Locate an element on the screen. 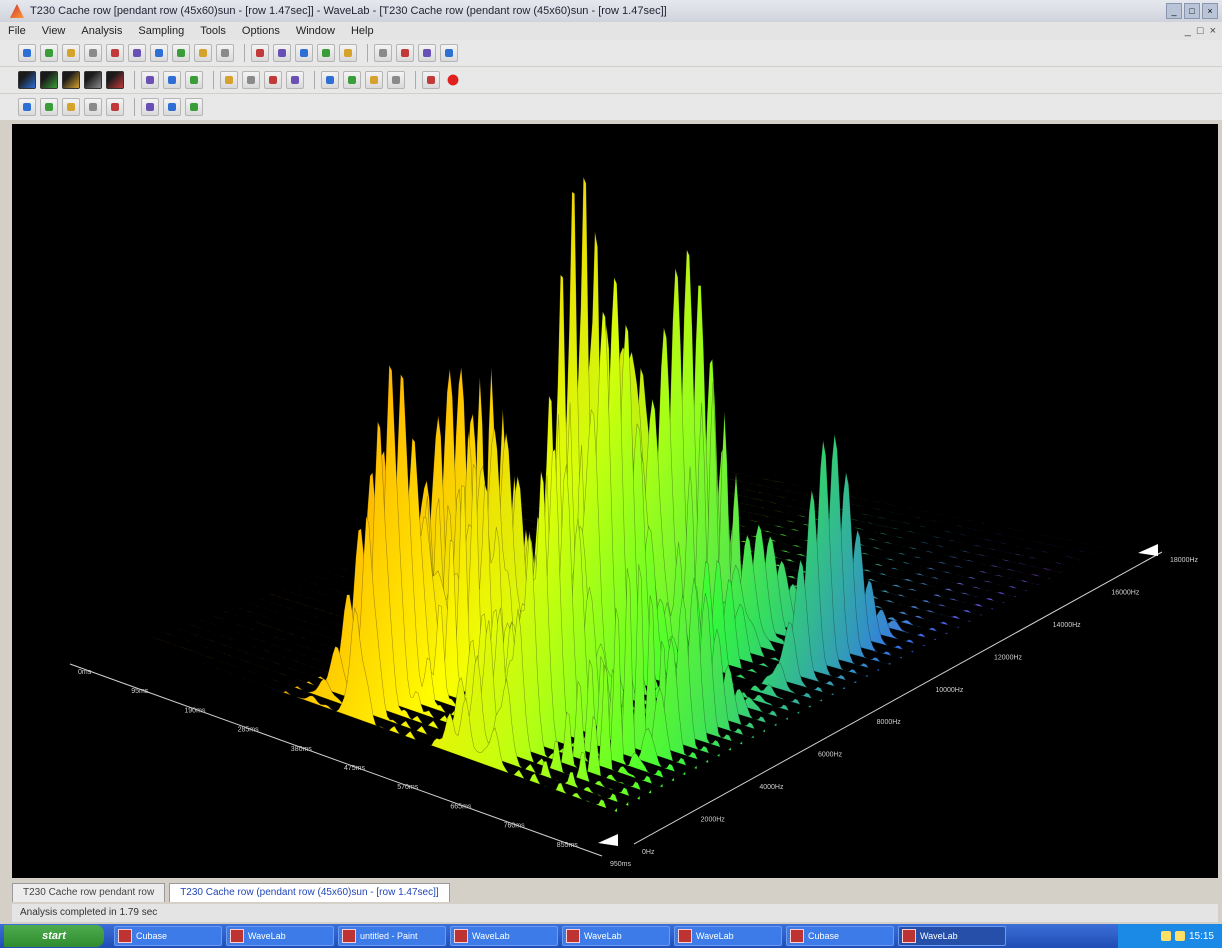 This screenshot has width=1222, height=948. prev-icon is located at coordinates (172, 107).